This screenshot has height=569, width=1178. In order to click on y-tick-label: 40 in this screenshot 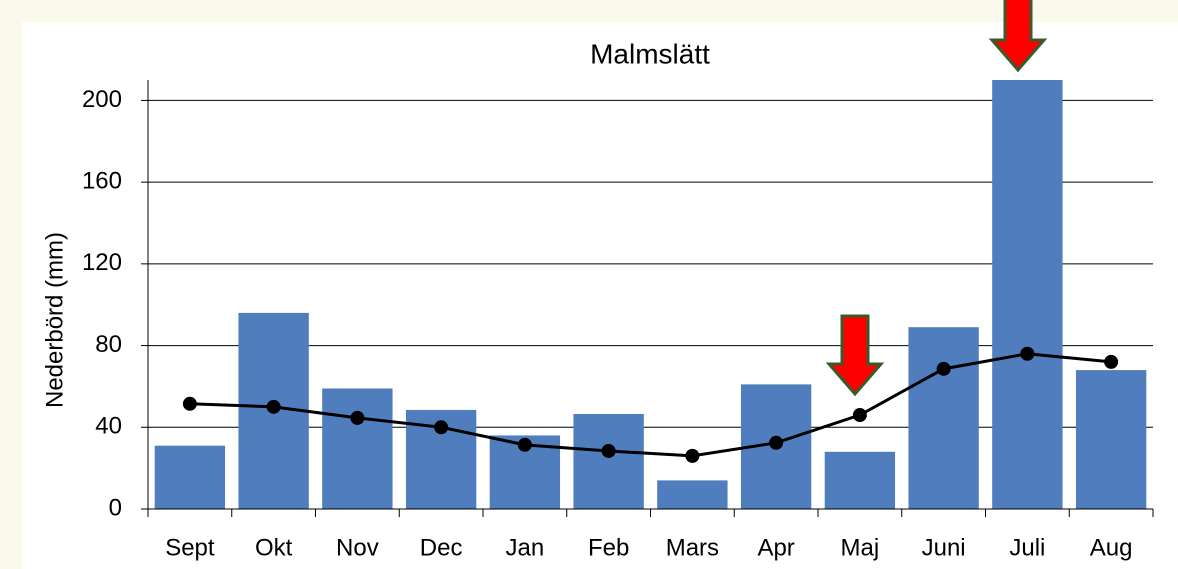, I will do `click(108, 426)`.